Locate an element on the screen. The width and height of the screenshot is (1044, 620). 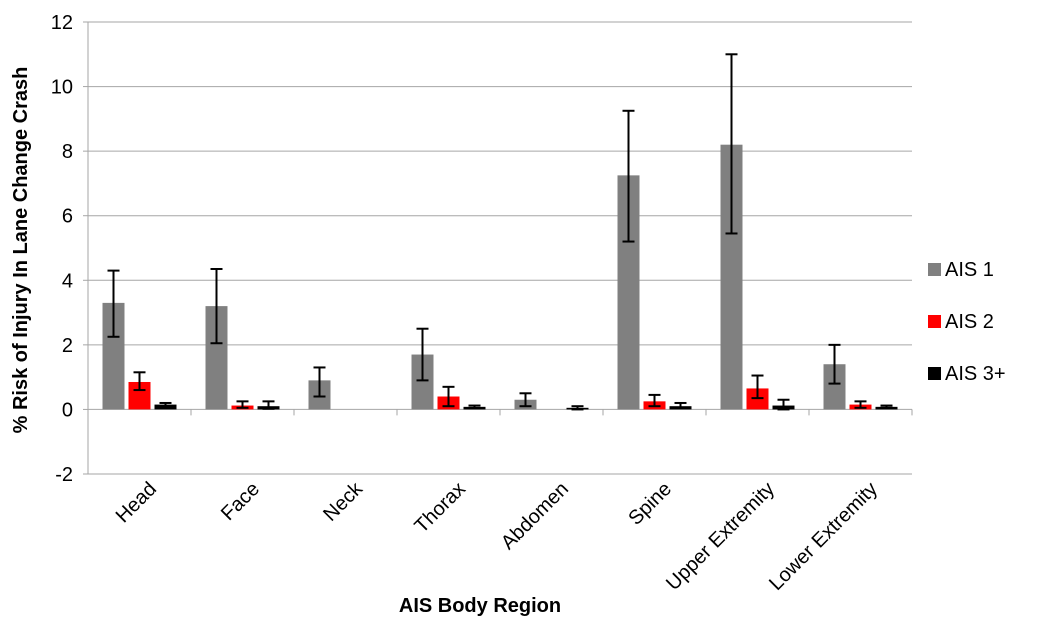
x-tick-label: Neck is located at coordinates (343, 501).